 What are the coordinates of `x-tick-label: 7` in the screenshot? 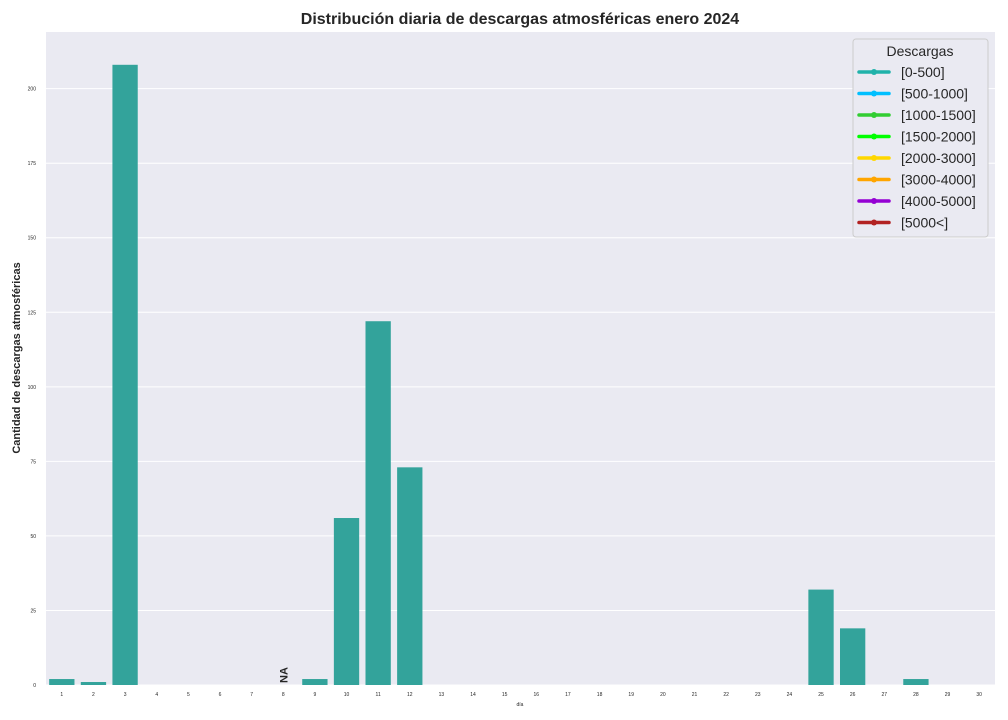 It's located at (251, 695).